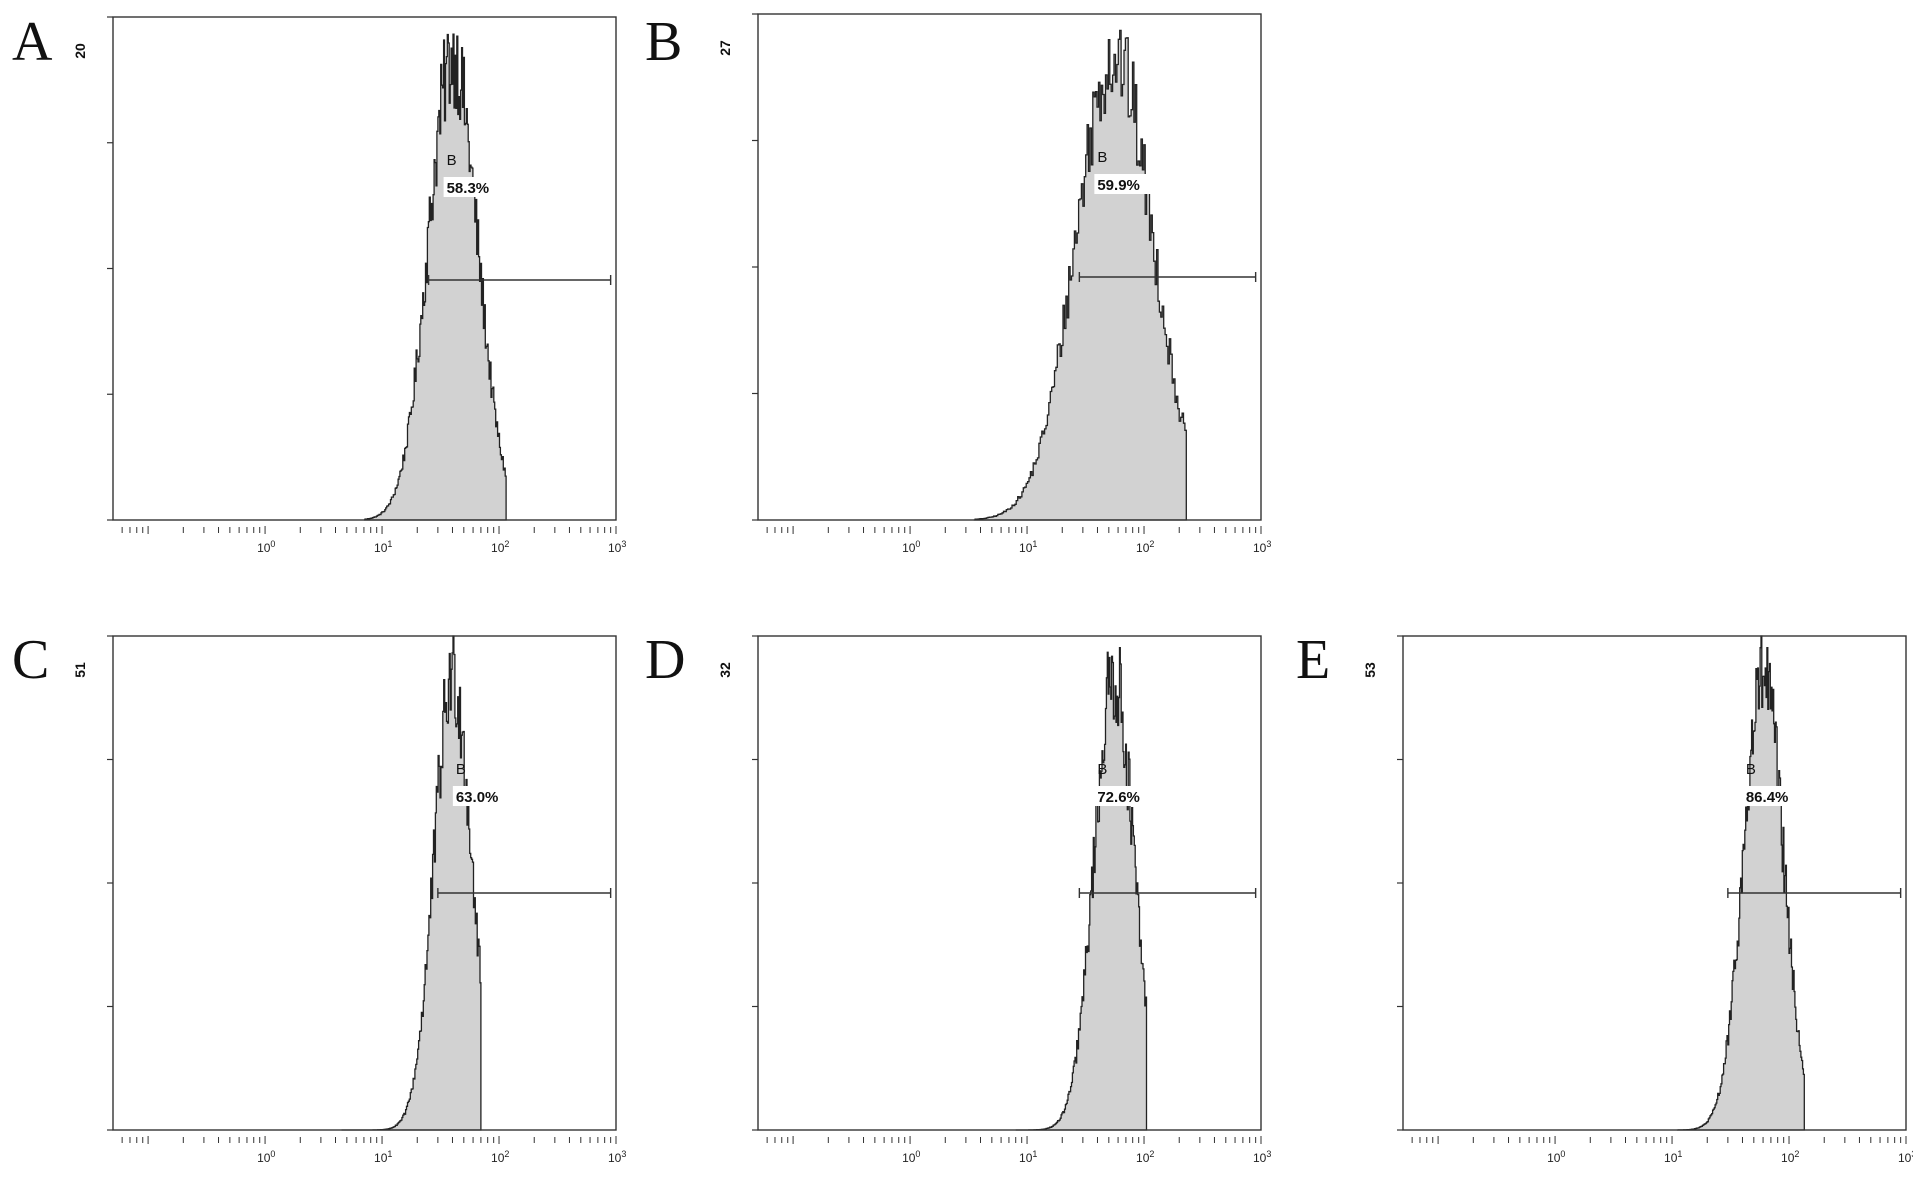 The height and width of the screenshot is (1181, 1913). I want to click on histogram-panel-c: C 51 100 10¹ 10² 10³ B 63.0%, so click(319, 897).